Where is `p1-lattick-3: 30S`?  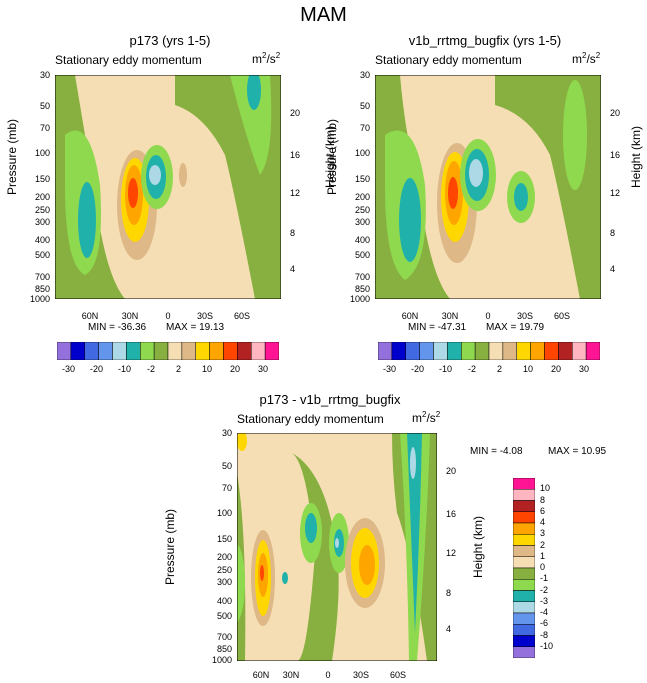
p1-lattick-3: 30S is located at coordinates (204, 316).